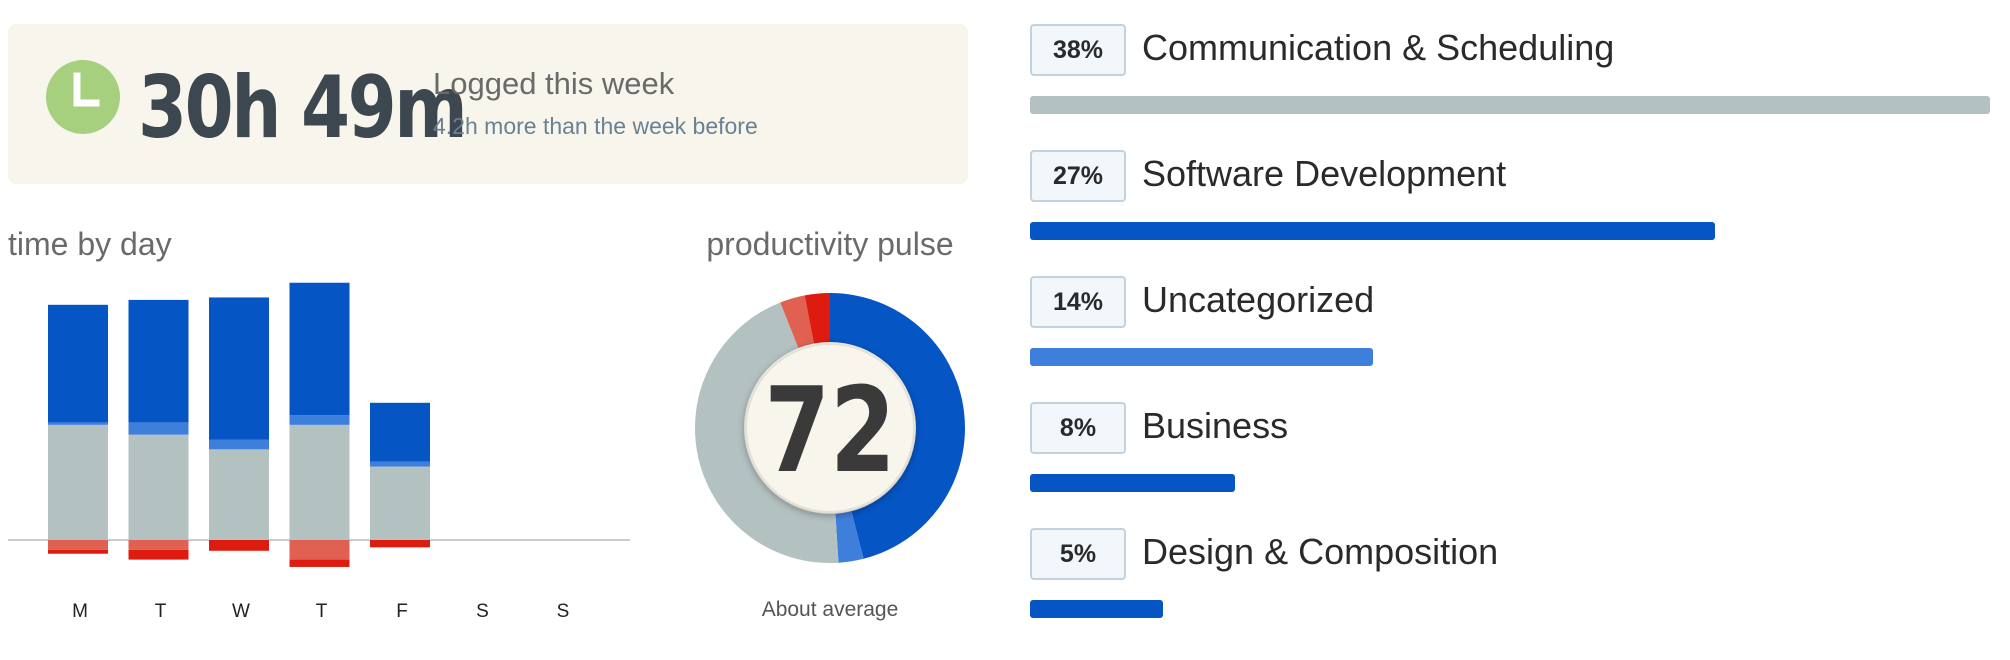 This screenshot has width=2010, height=660. I want to click on category-name: Communication & Scheduling, so click(1378, 47).